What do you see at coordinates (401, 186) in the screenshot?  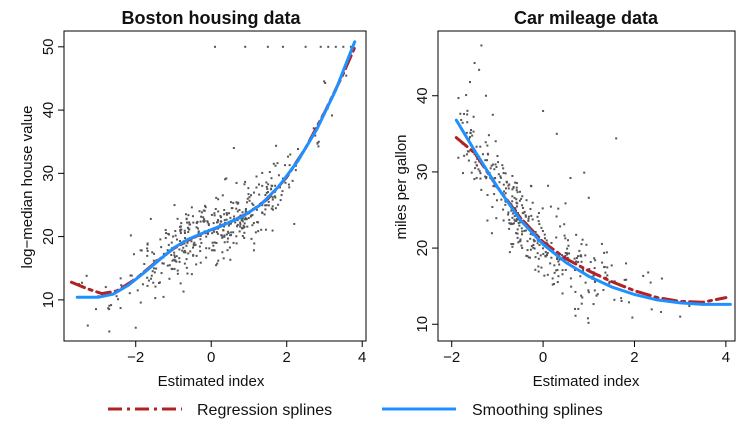 I see `y-axis-label: miles per gallon` at bounding box center [401, 186].